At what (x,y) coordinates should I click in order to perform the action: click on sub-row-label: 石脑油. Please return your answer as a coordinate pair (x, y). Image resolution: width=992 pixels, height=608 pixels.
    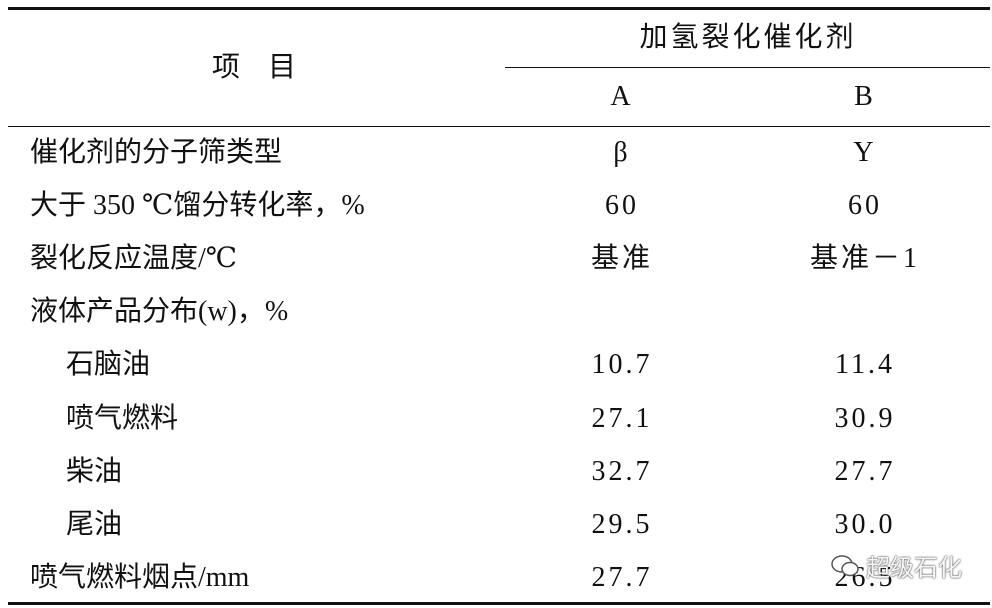
    Looking at the image, I should click on (108, 365).